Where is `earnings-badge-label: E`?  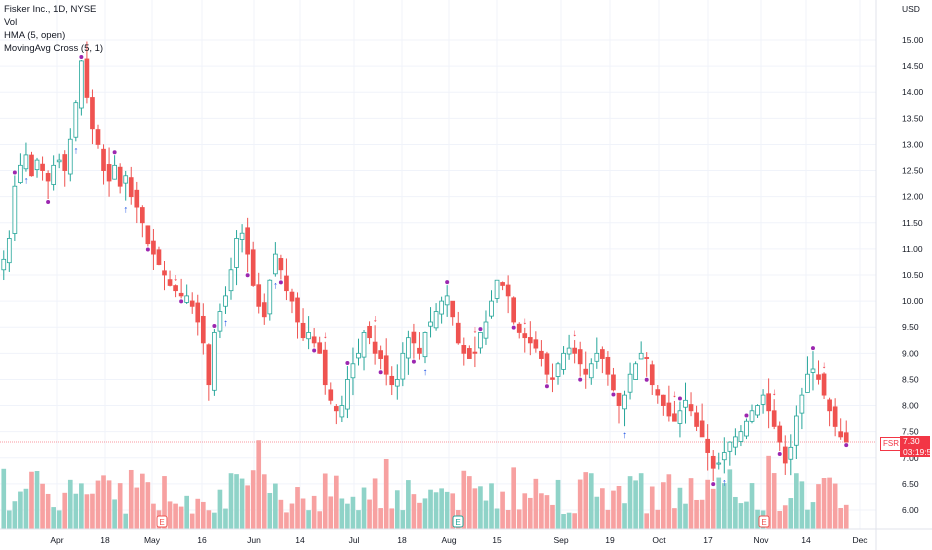 earnings-badge-label: E is located at coordinates (763, 522).